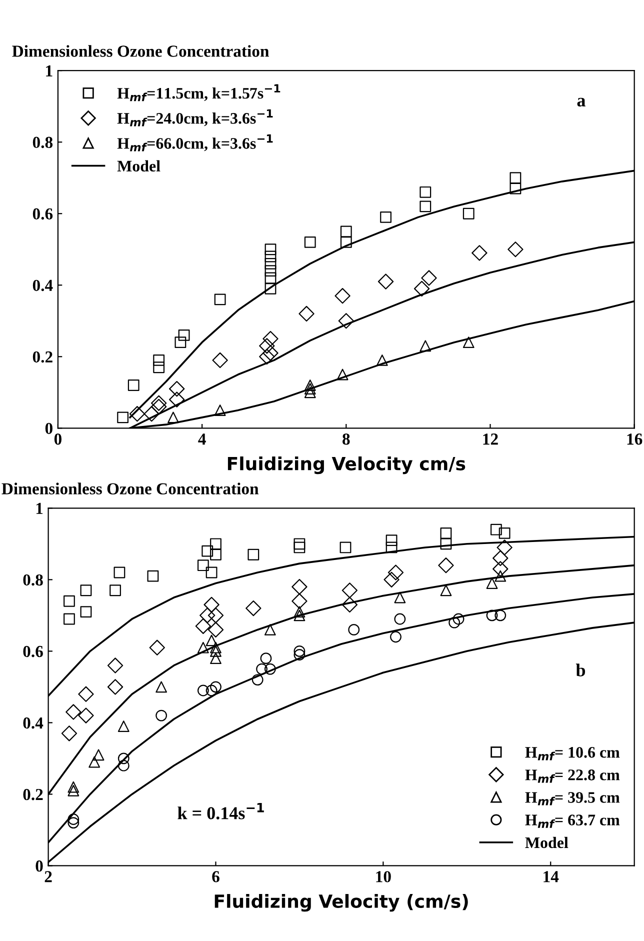 The image size is (644, 941). I want to click on legend-label: H$_{mf}$=66.0cm, k=3.6s$^{−1}$, so click(195, 143).